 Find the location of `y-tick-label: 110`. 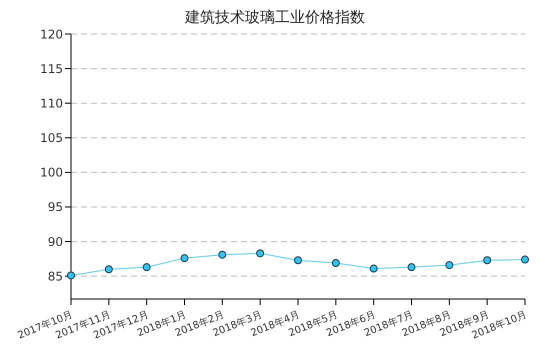

y-tick-label: 110 is located at coordinates (51, 103).